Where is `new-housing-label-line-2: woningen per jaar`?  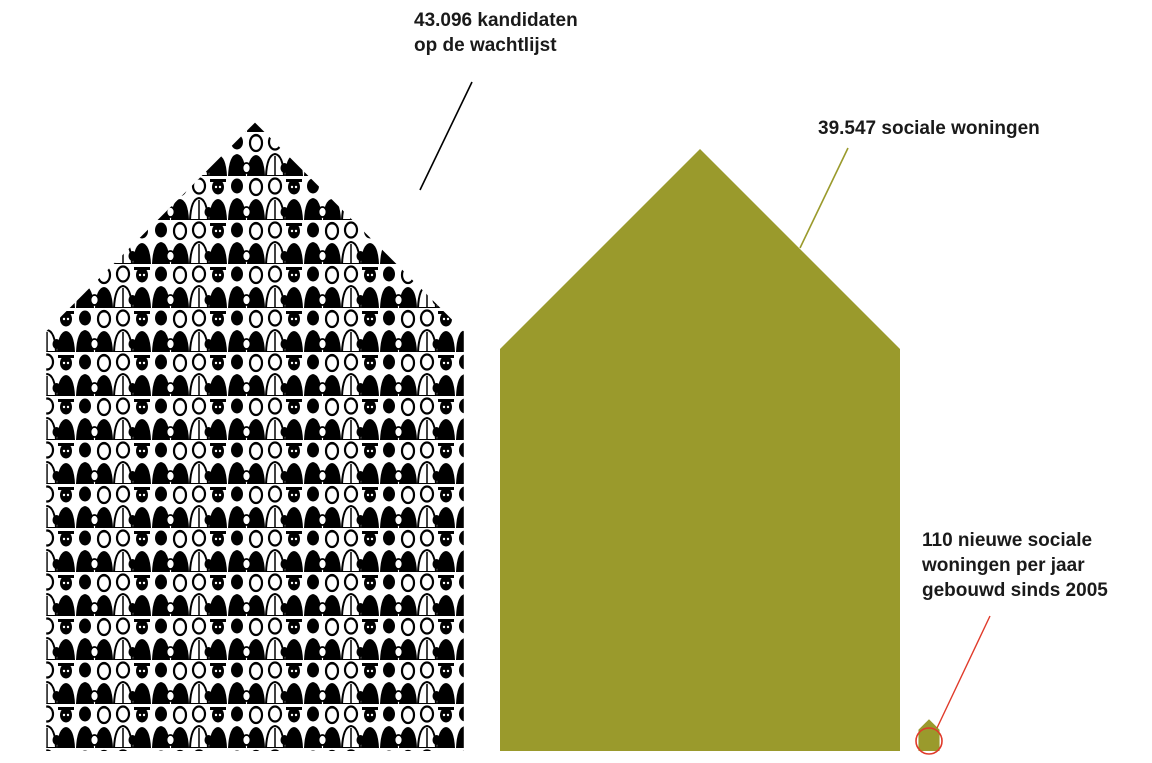
new-housing-label-line-2: woningen per jaar is located at coordinates (1003, 565).